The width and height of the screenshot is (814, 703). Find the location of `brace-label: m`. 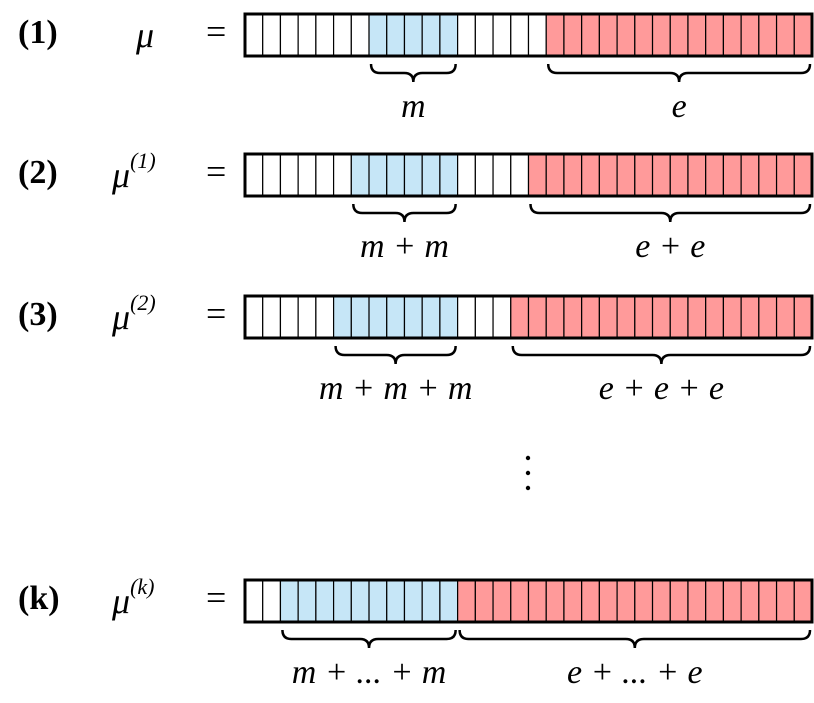

brace-label: m is located at coordinates (413, 106).